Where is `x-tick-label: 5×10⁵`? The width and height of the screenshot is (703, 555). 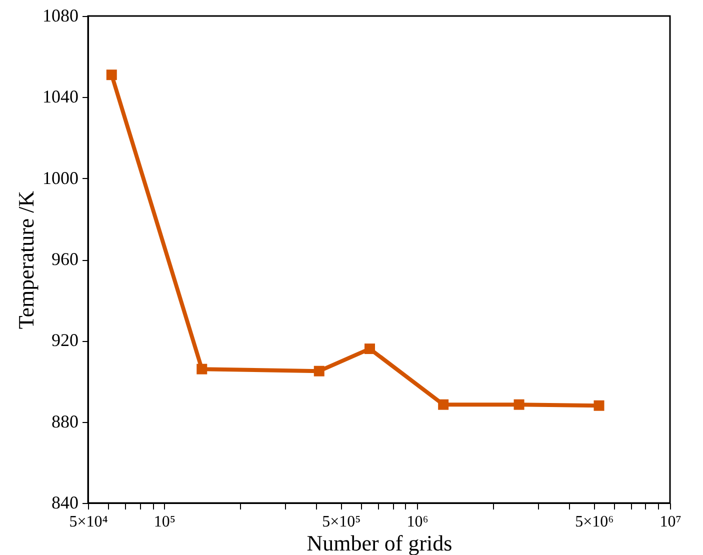
x-tick-label: 5×10⁵ is located at coordinates (341, 522).